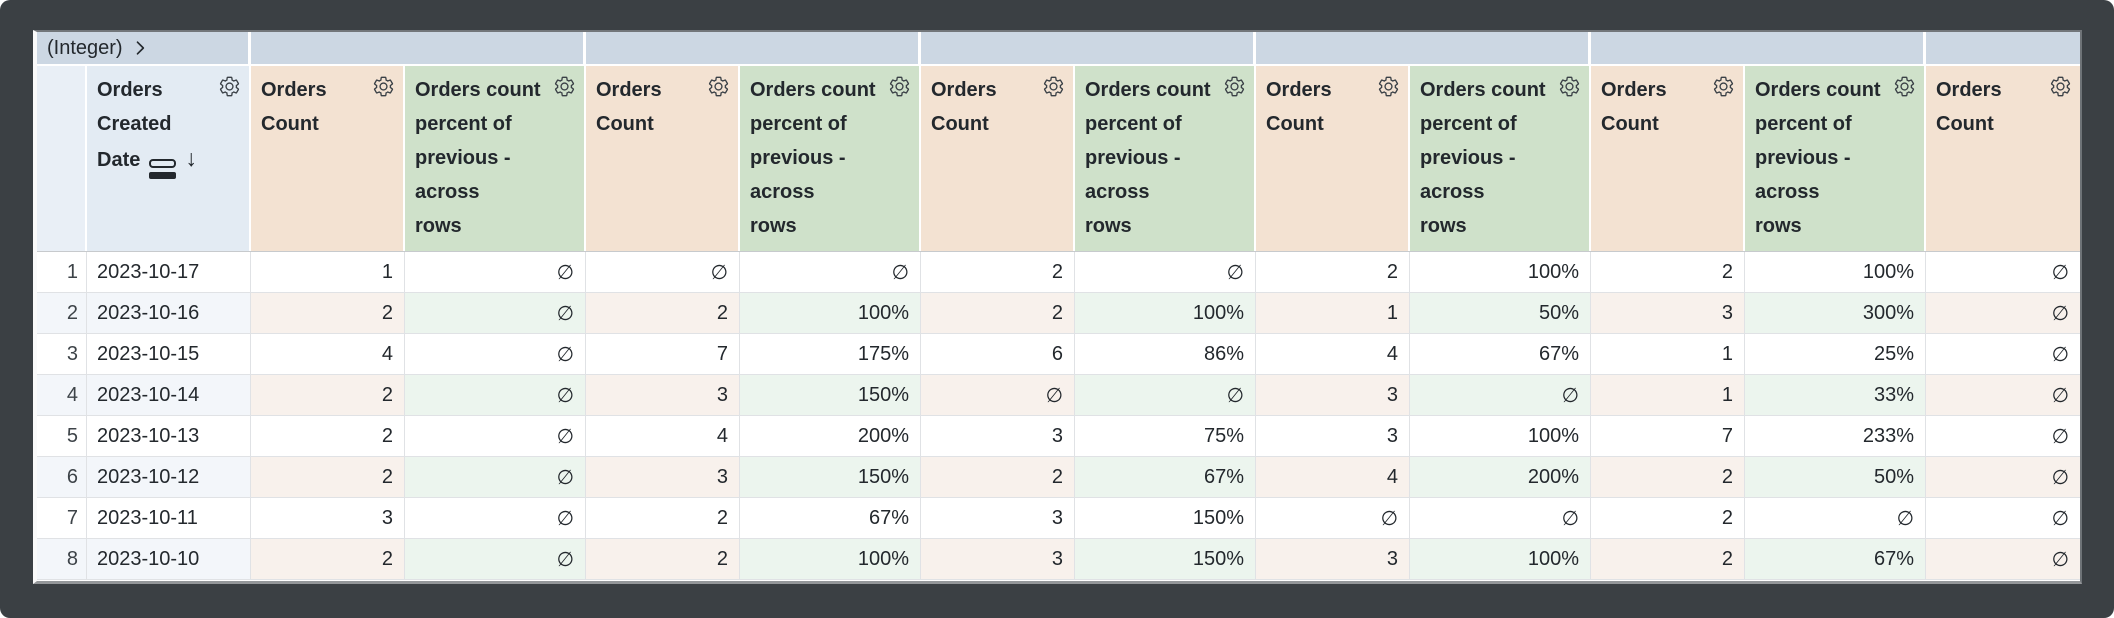  What do you see at coordinates (169, 313) in the screenshot?
I see `orders-created-date-cell: 2023-10-16` at bounding box center [169, 313].